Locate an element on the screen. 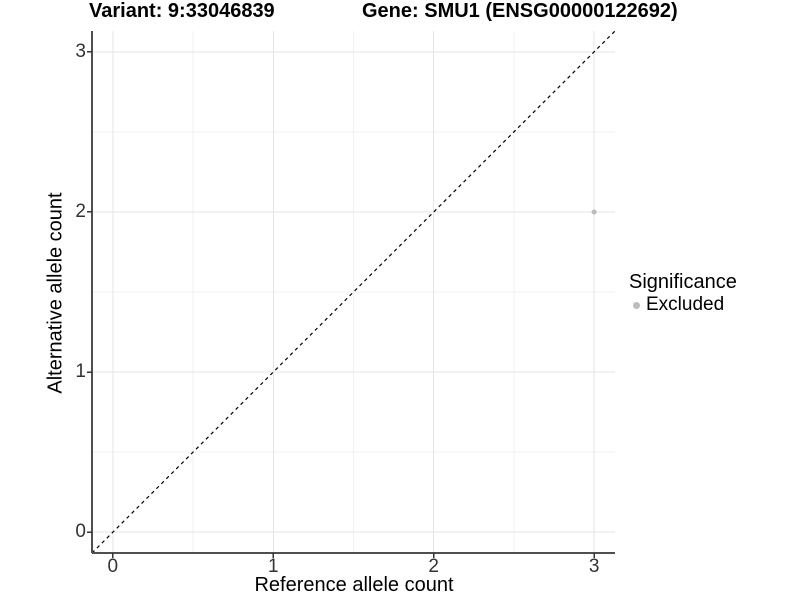 The height and width of the screenshot is (600, 800). x-tick-label: 3 is located at coordinates (594, 566).